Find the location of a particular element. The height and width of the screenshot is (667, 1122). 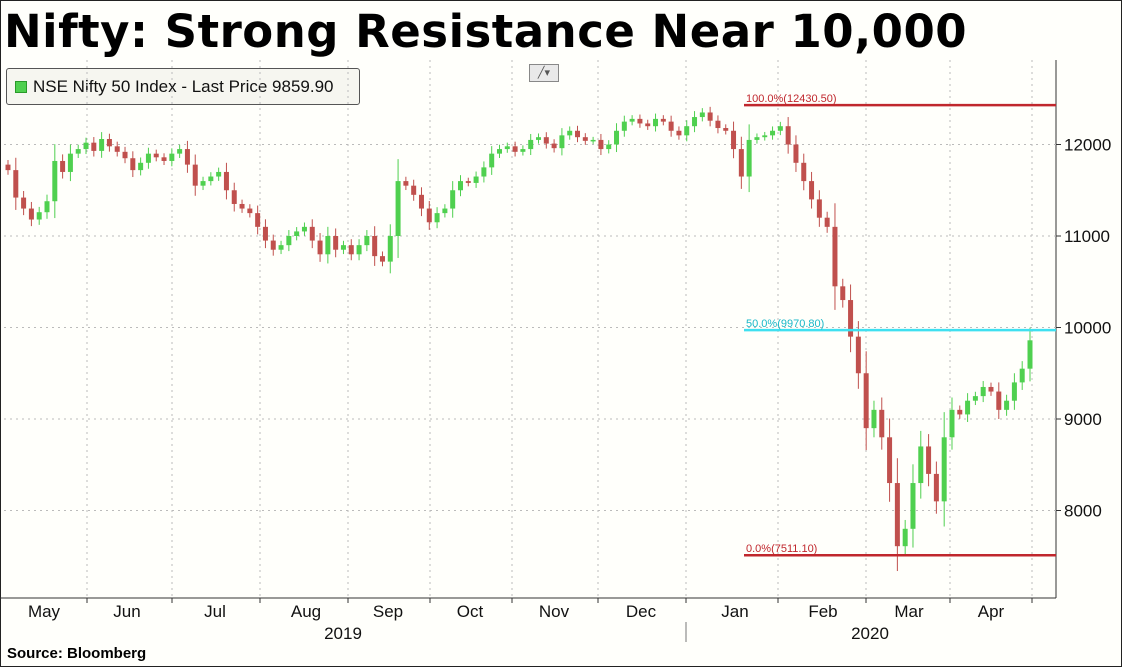

y-tick-label: 10000 is located at coordinates (1087, 328).